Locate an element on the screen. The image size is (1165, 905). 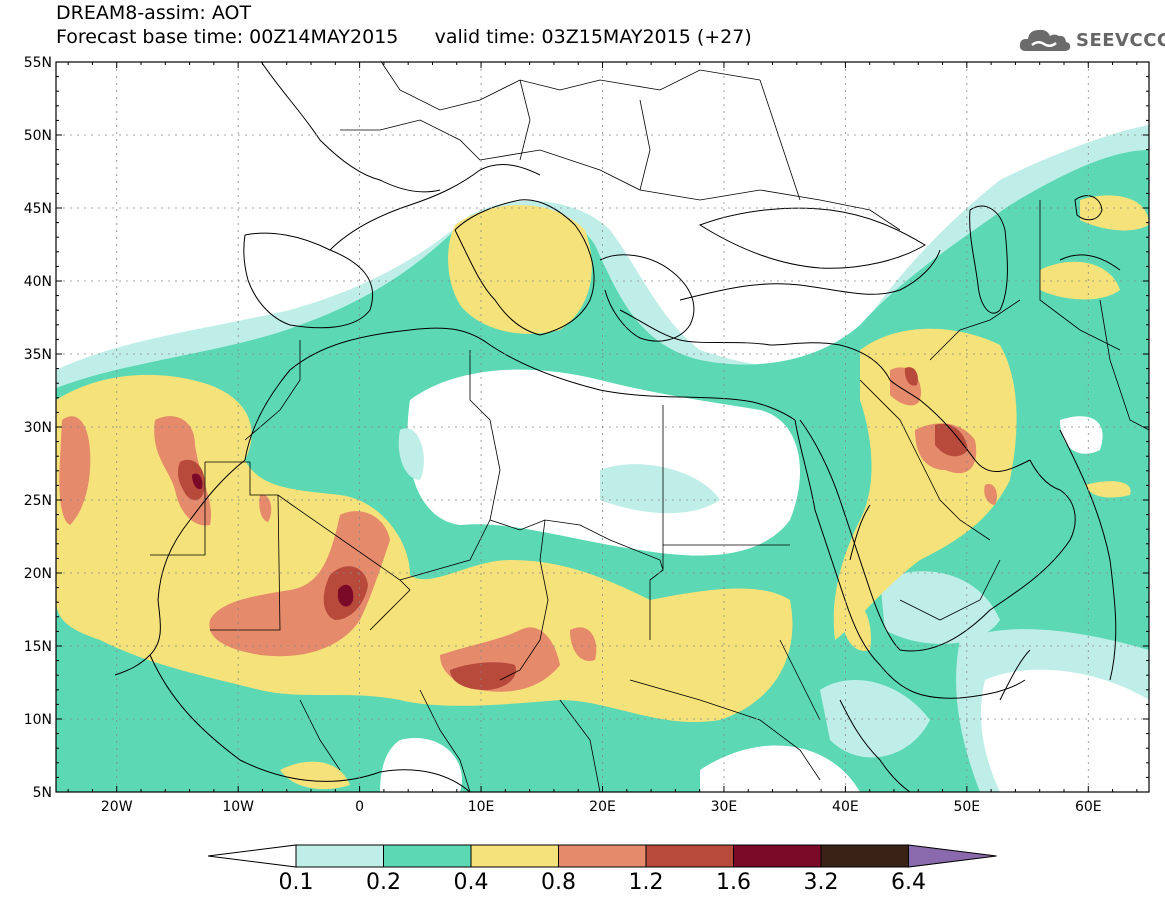
cloud-icon is located at coordinates (1045, 40).